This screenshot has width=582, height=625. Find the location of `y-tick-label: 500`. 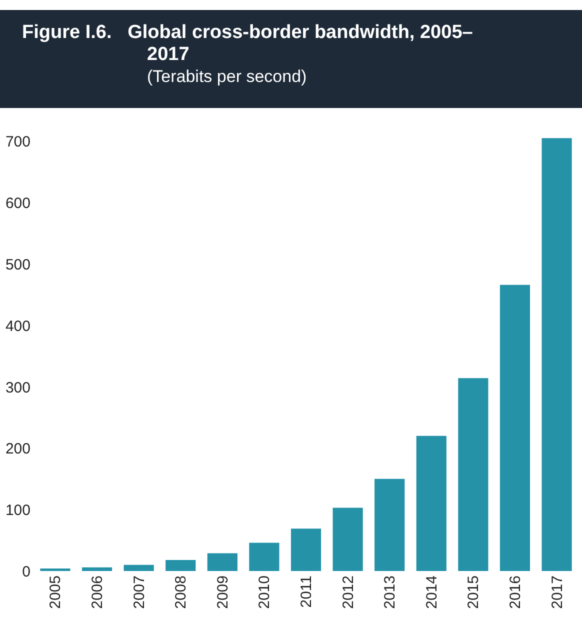

y-tick-label: 500 is located at coordinates (17, 265).